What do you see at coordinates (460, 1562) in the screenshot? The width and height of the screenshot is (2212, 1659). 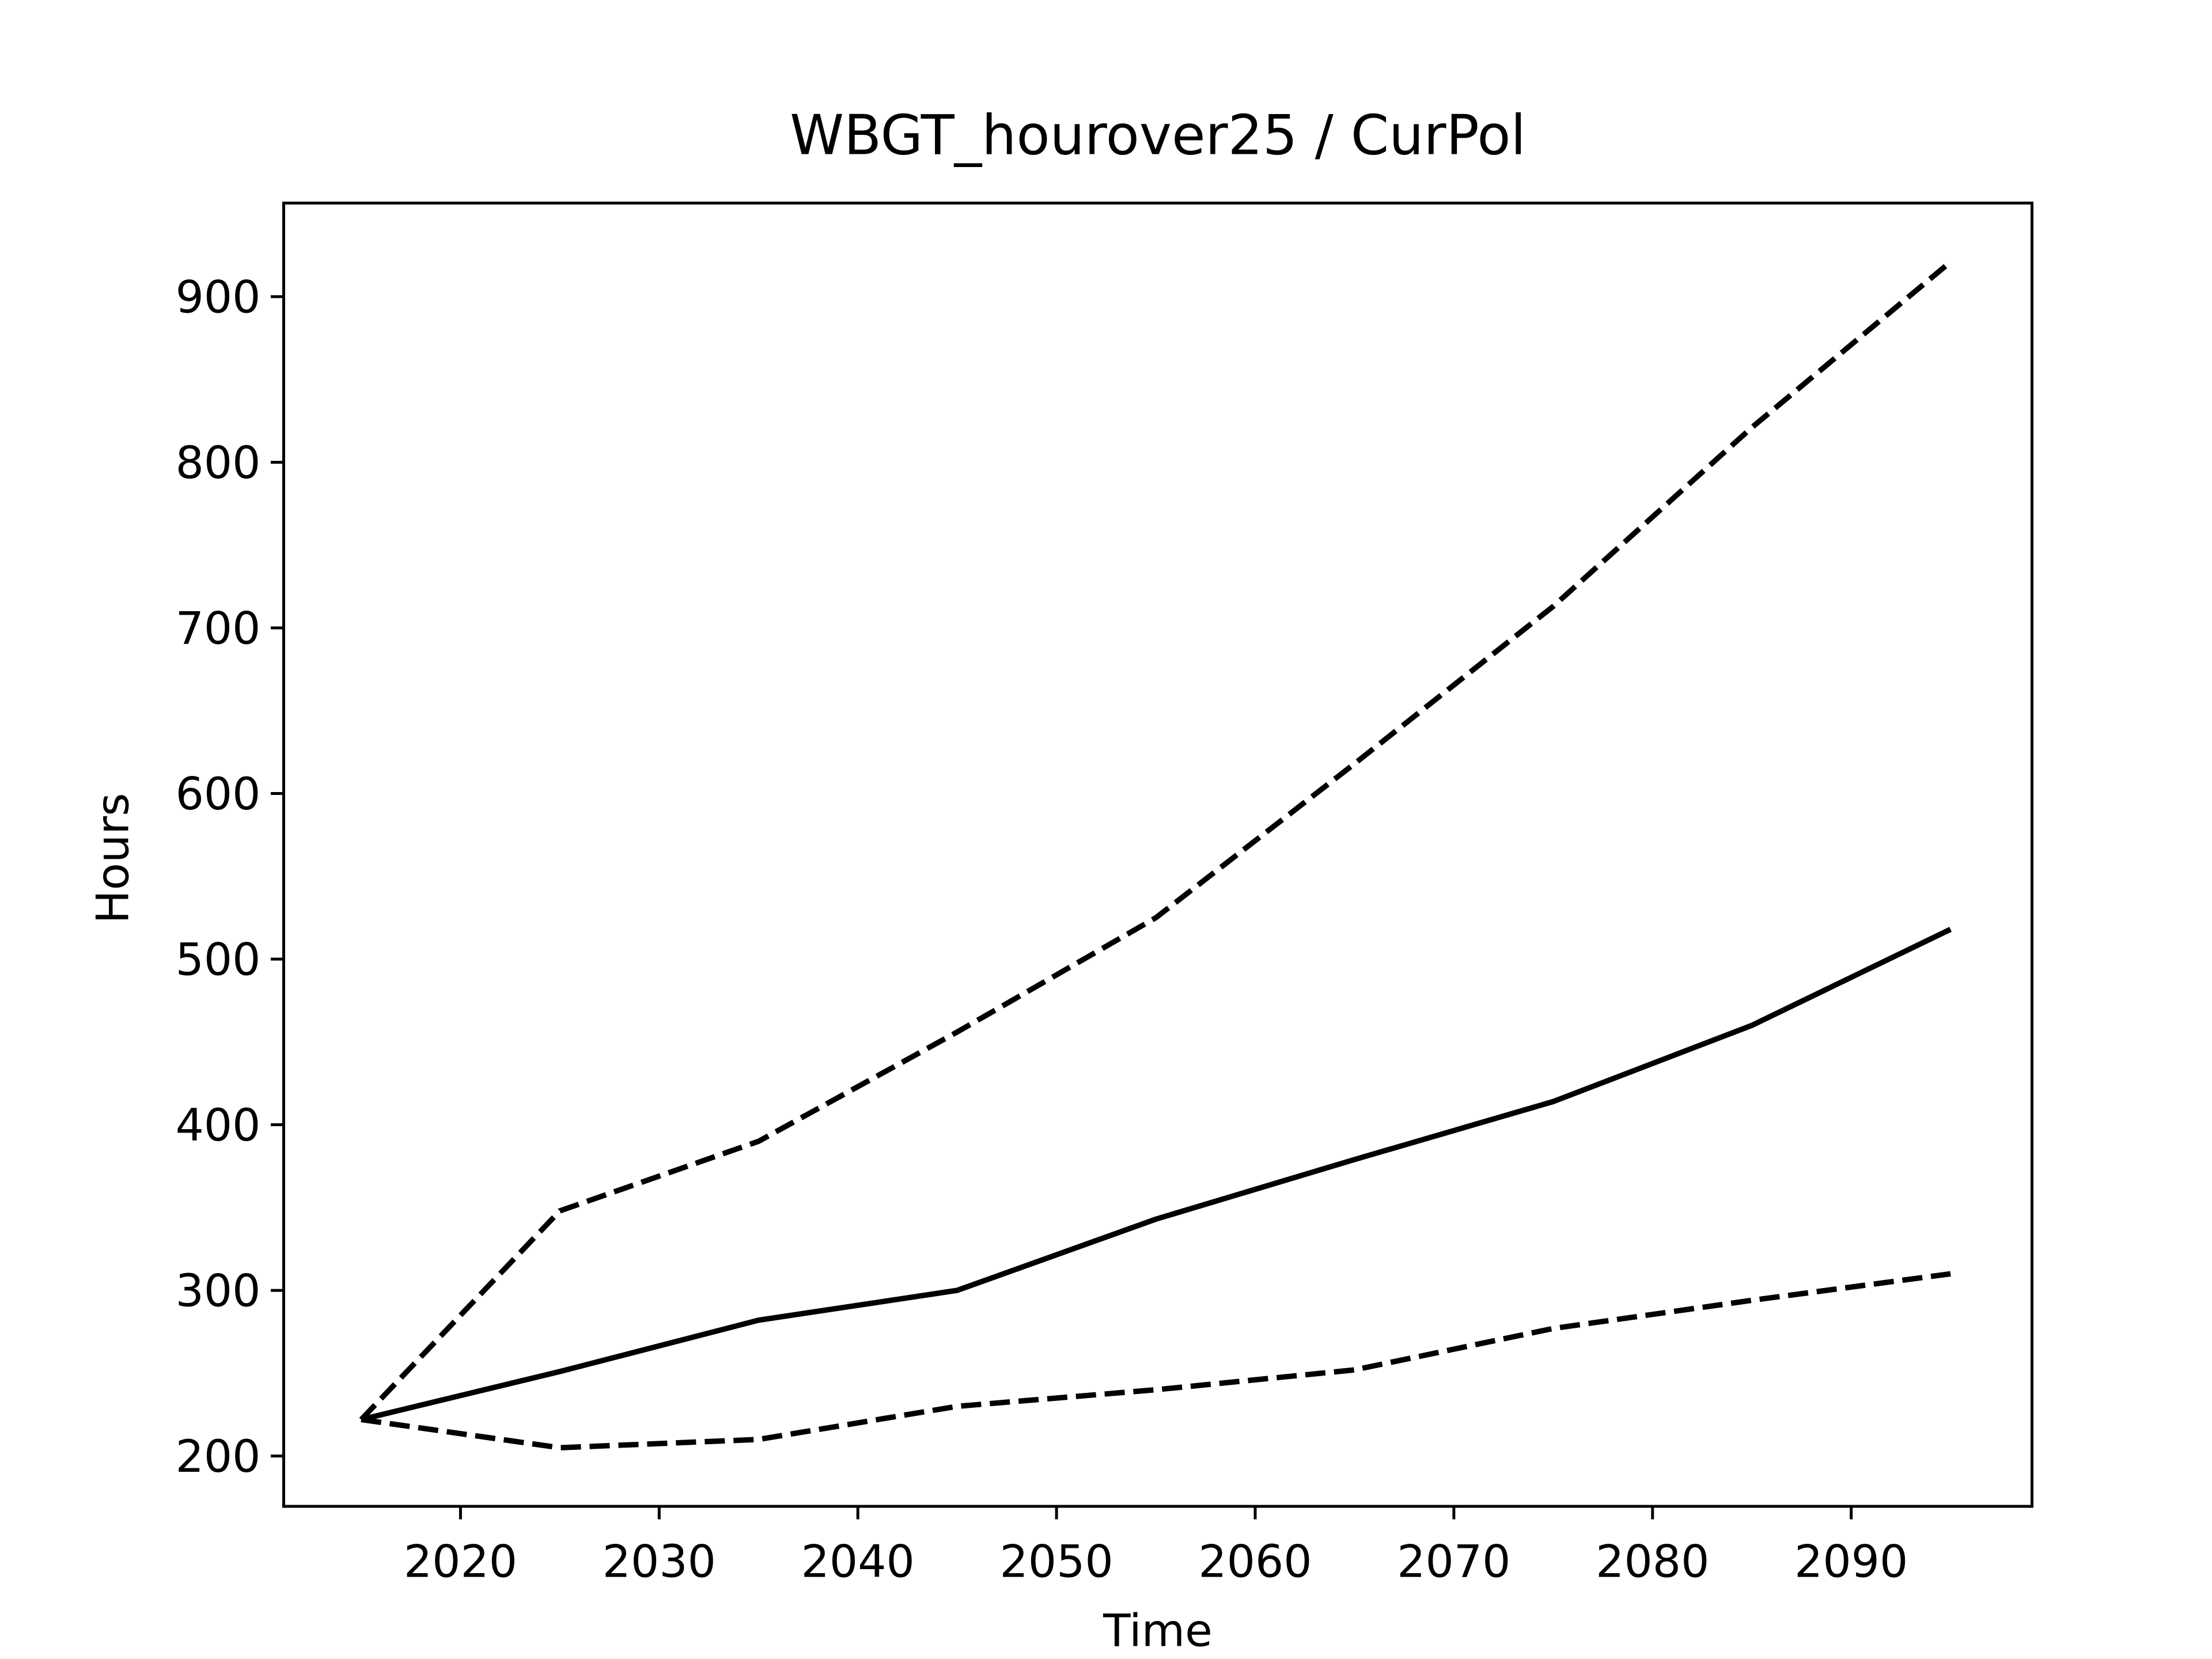 I see `x-tick-label: 2020` at bounding box center [460, 1562].